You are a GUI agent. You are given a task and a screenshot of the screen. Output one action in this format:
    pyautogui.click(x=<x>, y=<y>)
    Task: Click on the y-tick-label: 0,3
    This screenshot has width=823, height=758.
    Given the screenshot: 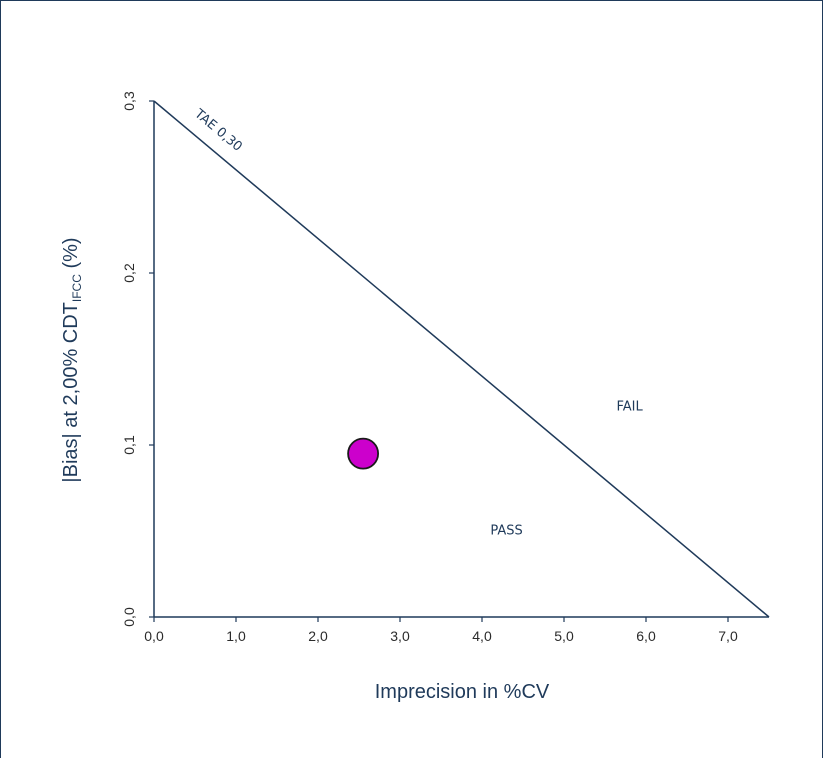 What is the action you would take?
    pyautogui.click(x=129, y=101)
    